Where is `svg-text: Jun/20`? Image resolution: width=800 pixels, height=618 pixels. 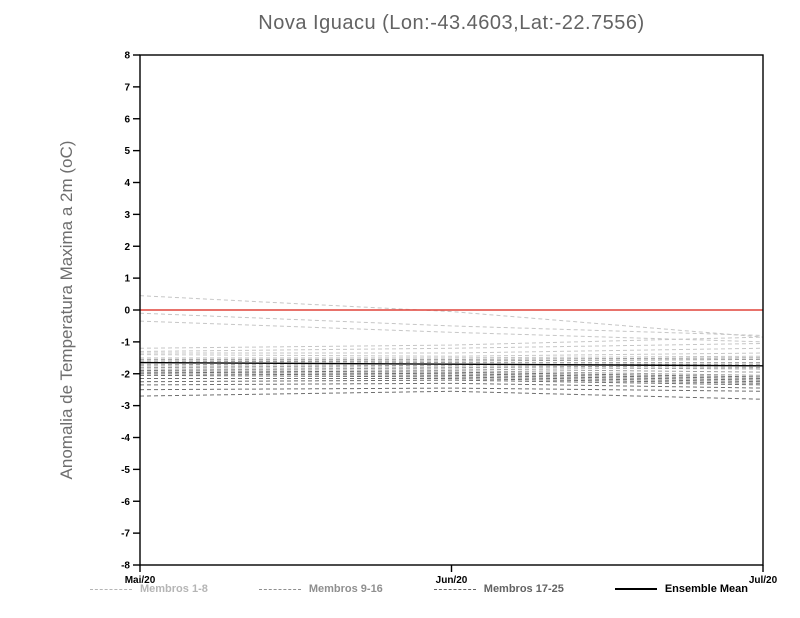 svg-text: Jun/20 is located at coordinates (452, 580).